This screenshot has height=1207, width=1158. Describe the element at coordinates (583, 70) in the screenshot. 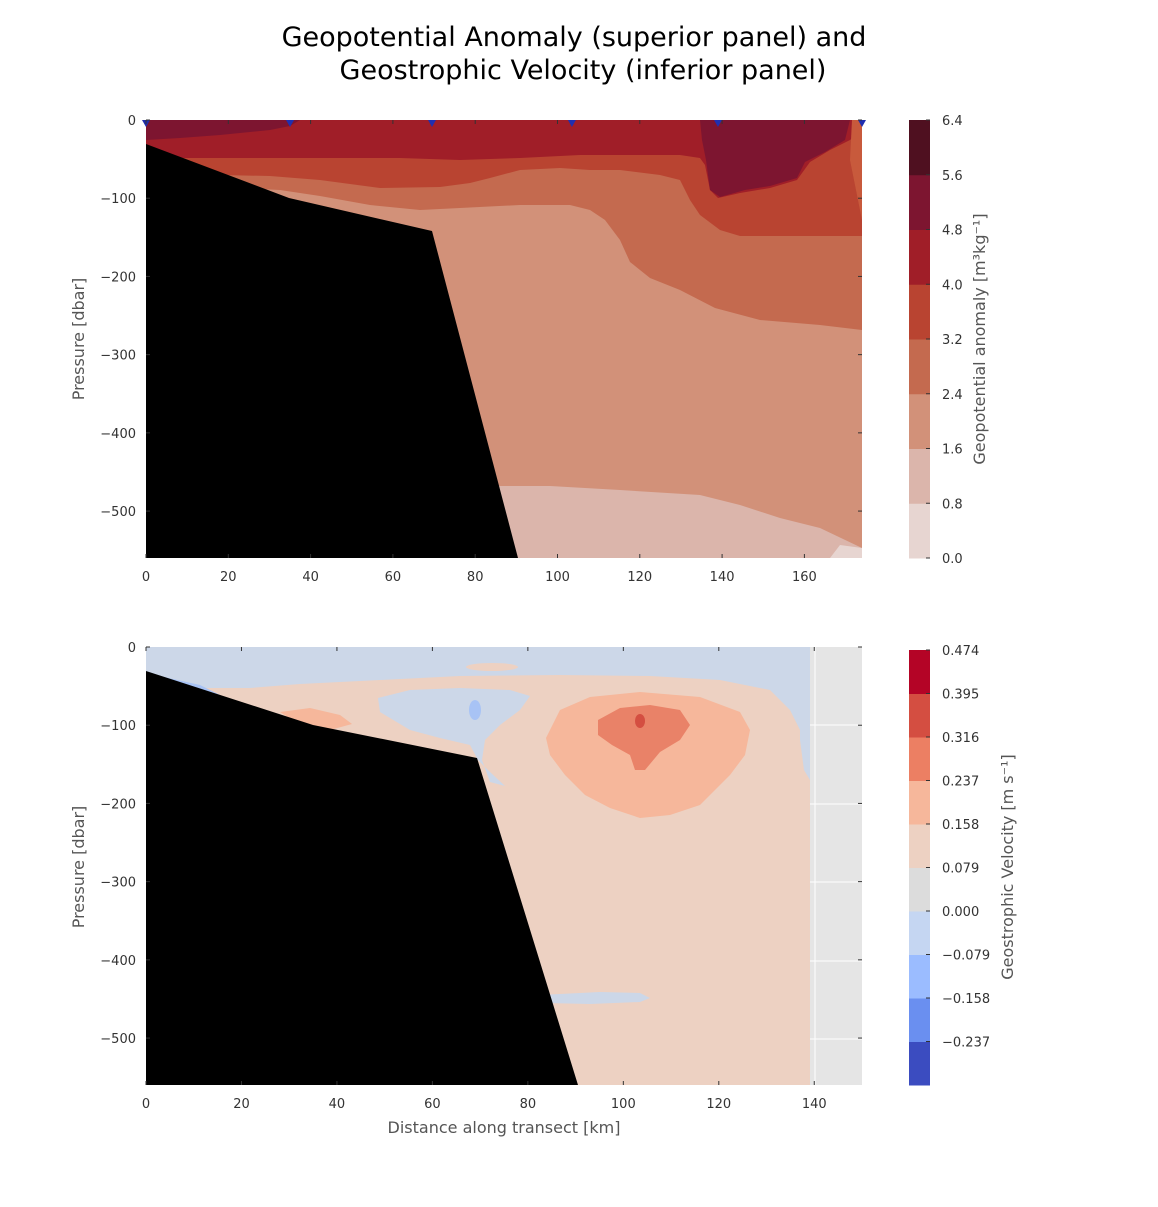

I see `figure-title-line-2: Geostrophic Velocity (inferior panel)` at that location.